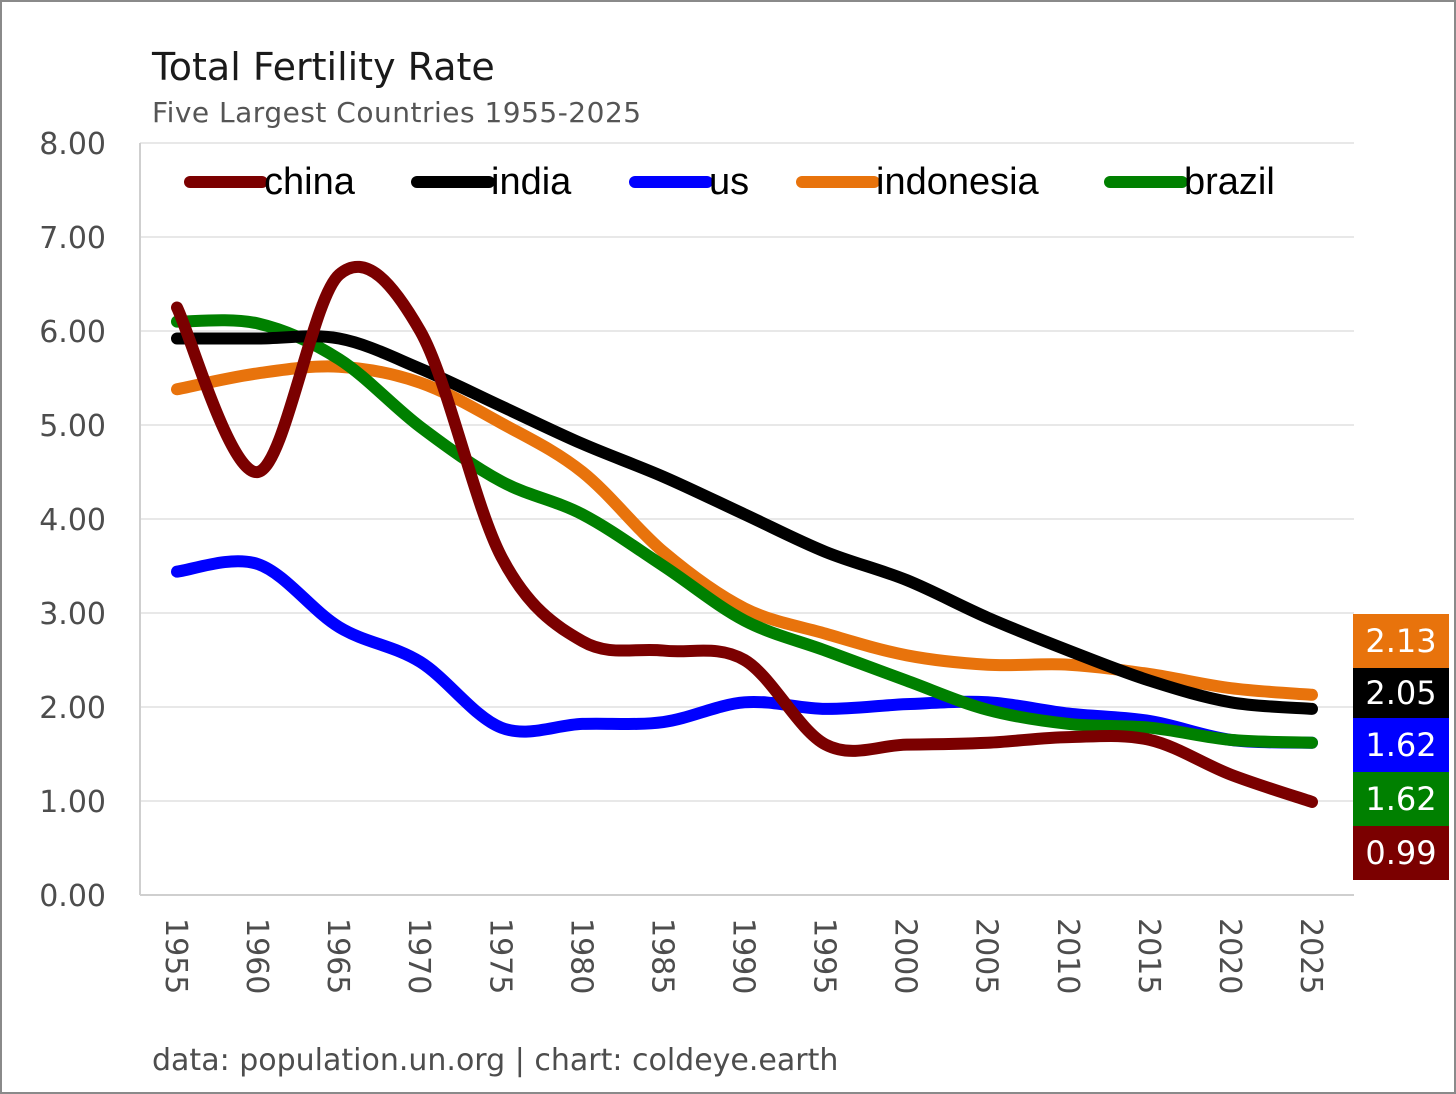 This screenshot has width=1456, height=1094. What do you see at coordinates (175, 956) in the screenshot?
I see `x-tick-label: 1955` at bounding box center [175, 956].